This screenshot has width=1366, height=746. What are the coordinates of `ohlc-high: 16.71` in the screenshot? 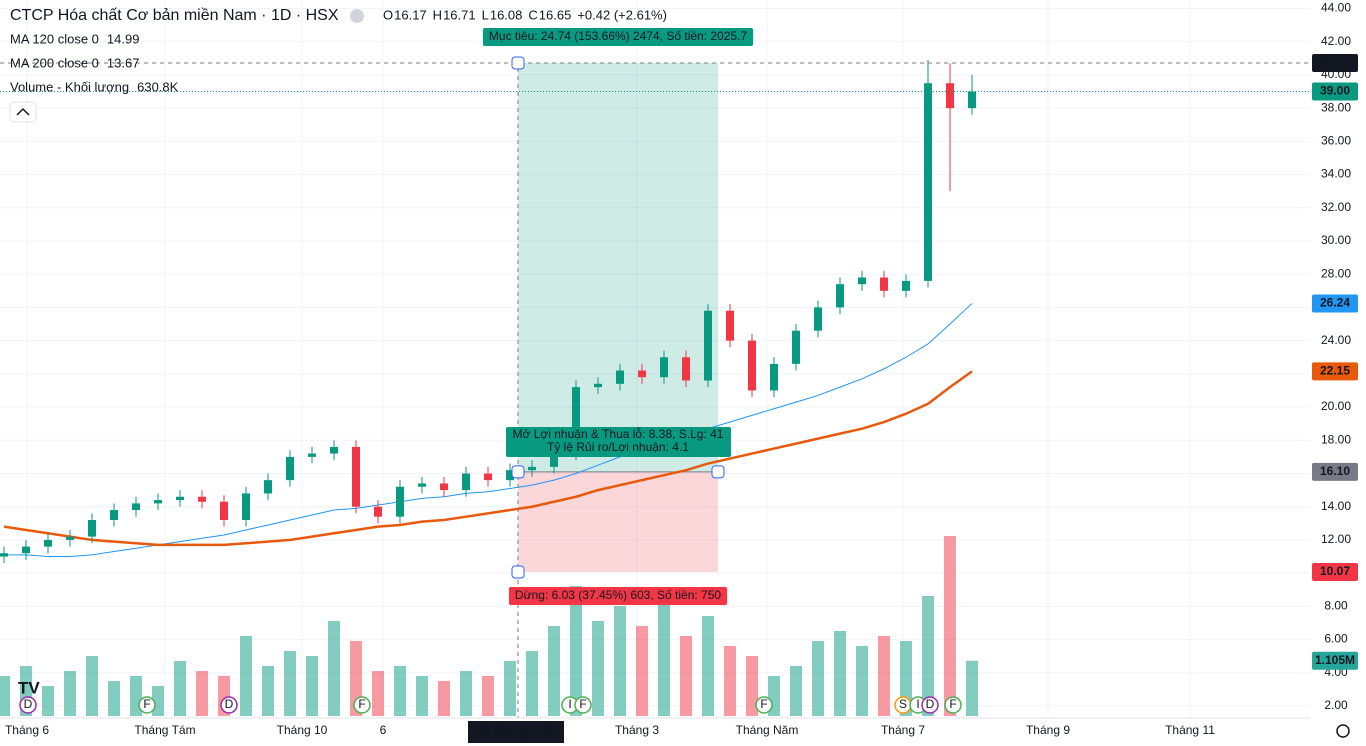 It's located at (459, 14).